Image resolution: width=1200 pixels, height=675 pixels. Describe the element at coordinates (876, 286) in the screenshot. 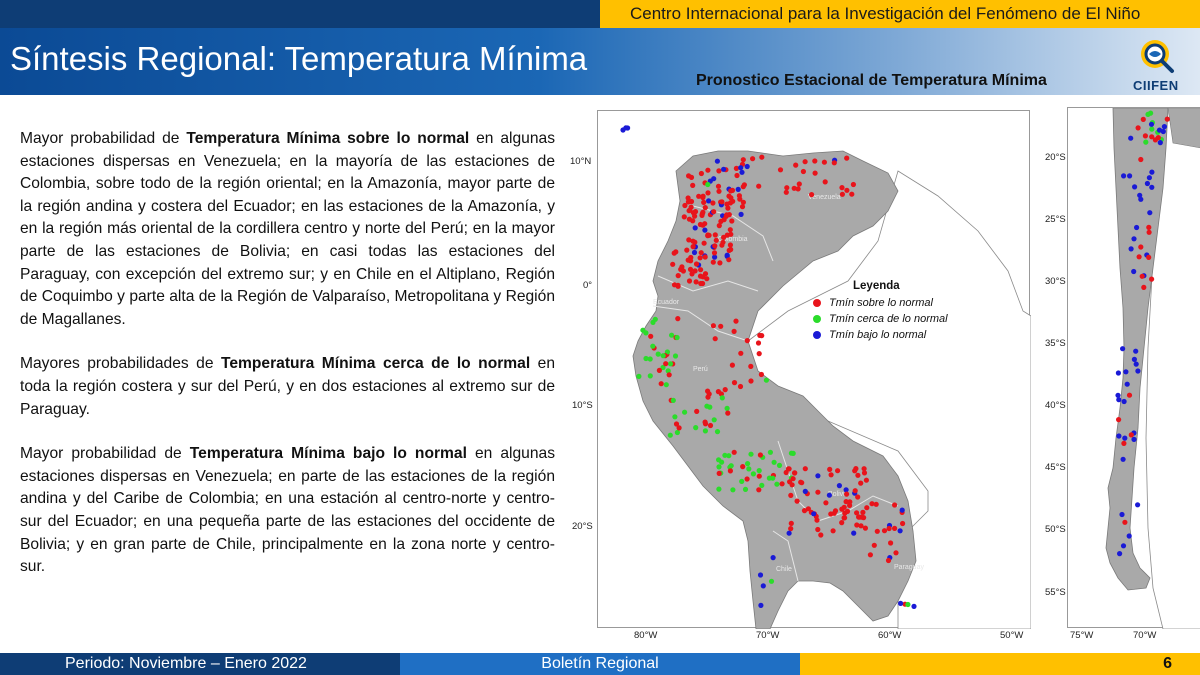

I see `legend-title: Leyenda` at that location.